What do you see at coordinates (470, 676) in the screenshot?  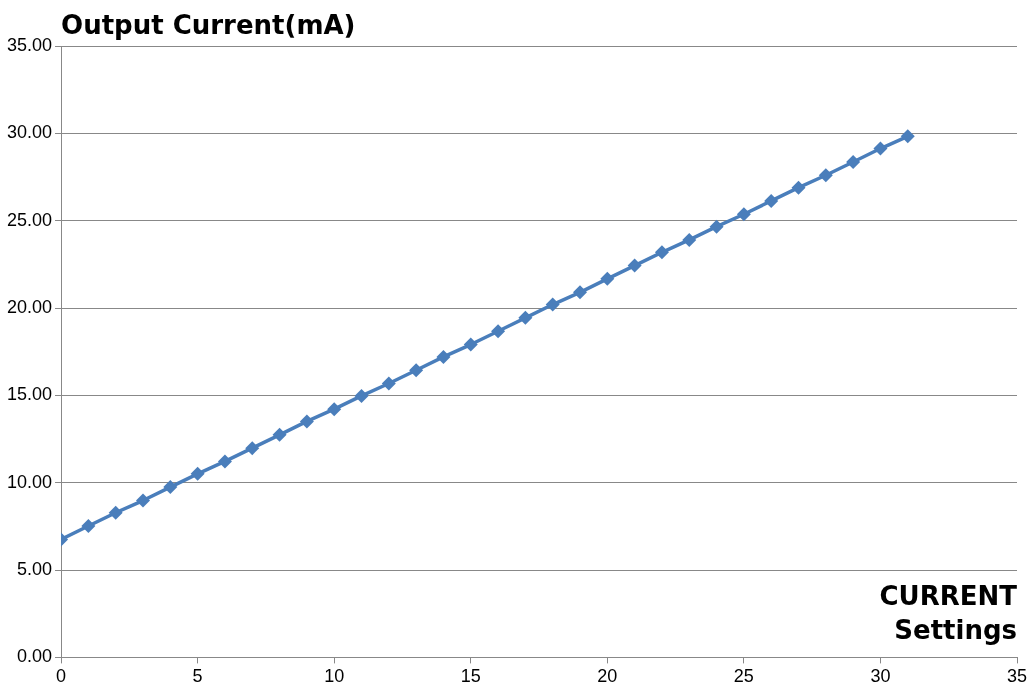 I see `x-tick-label: 15` at bounding box center [470, 676].